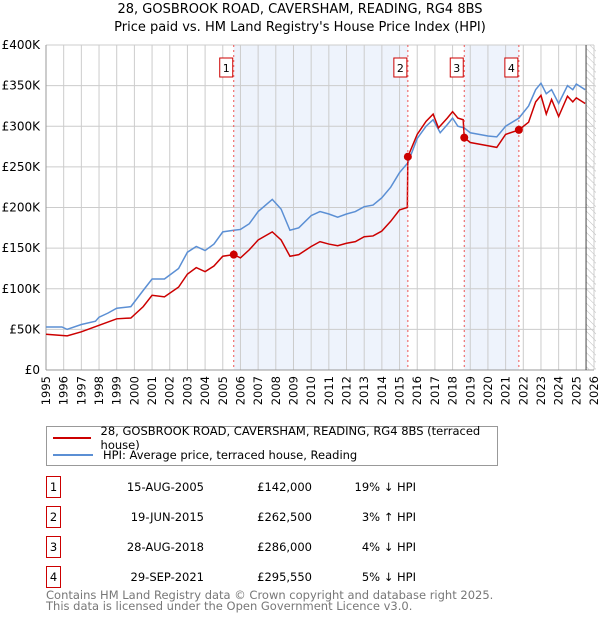  What do you see at coordinates (488, 390) in the screenshot?
I see `x-tick-label: 2020` at bounding box center [488, 390].